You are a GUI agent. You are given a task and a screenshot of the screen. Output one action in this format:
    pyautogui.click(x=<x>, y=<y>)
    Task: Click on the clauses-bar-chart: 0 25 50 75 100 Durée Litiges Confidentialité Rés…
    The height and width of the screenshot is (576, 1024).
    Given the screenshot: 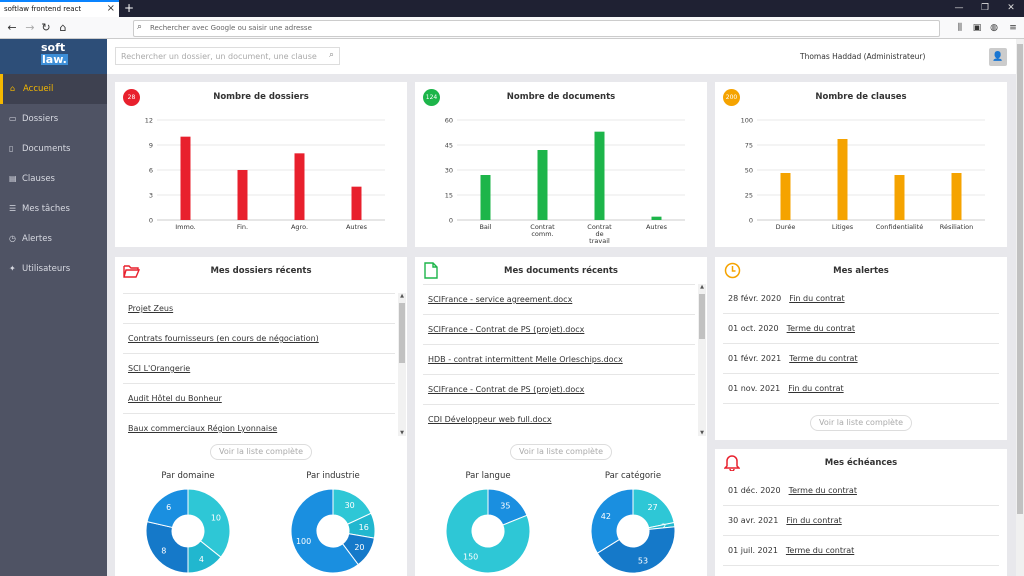 What is the action you would take?
    pyautogui.click(x=863, y=174)
    